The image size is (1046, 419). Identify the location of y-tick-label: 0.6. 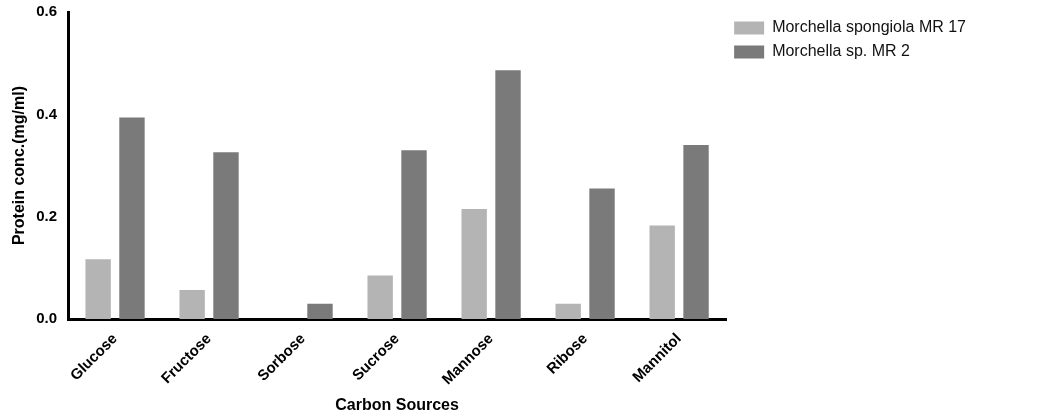
(47, 11).